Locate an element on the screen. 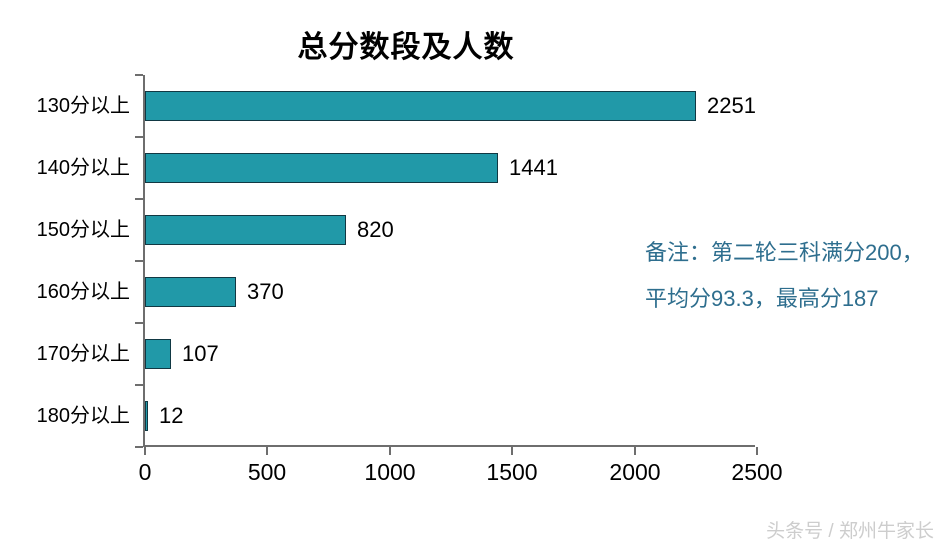 This screenshot has height=549, width=946. bar-140分以上 is located at coordinates (321, 168).